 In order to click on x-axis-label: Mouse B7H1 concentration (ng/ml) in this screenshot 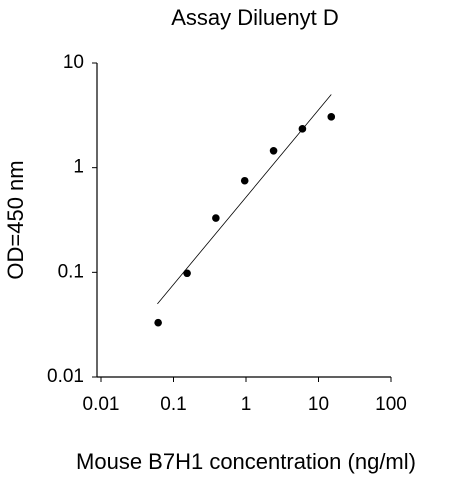, I will do `click(246, 461)`.